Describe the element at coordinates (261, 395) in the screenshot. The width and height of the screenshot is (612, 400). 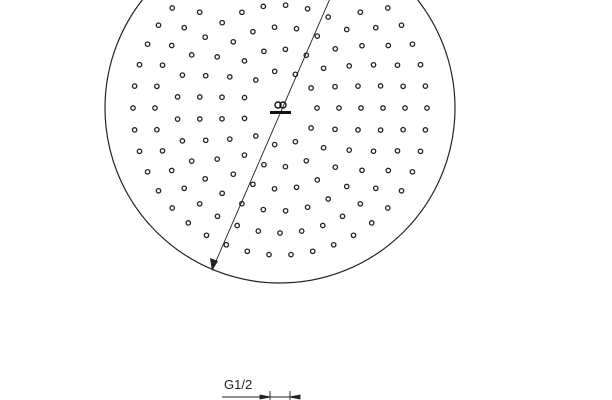
I see `dimension-marks` at that location.